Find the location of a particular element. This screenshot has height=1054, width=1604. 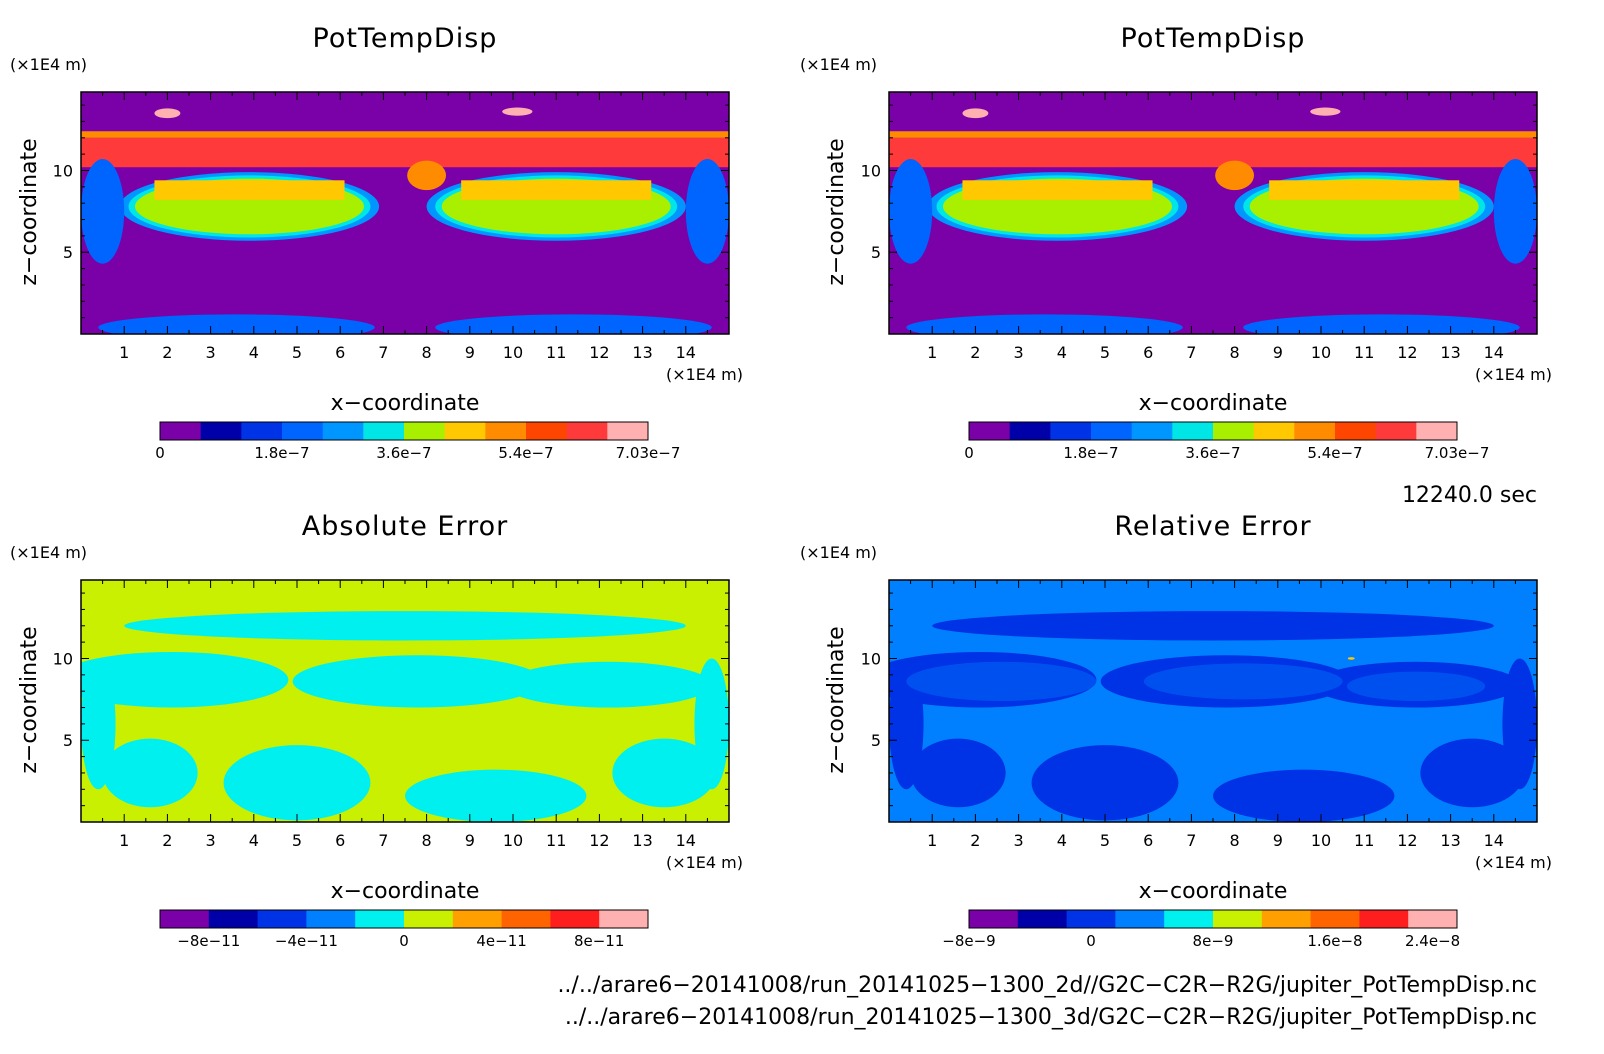

colorbar-label: 3.6e−7 is located at coordinates (403, 453).